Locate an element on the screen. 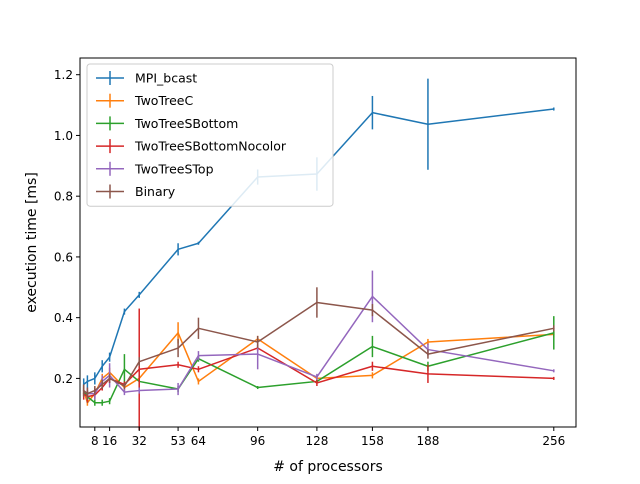  legend-label: TwoTreeC is located at coordinates (163, 100).